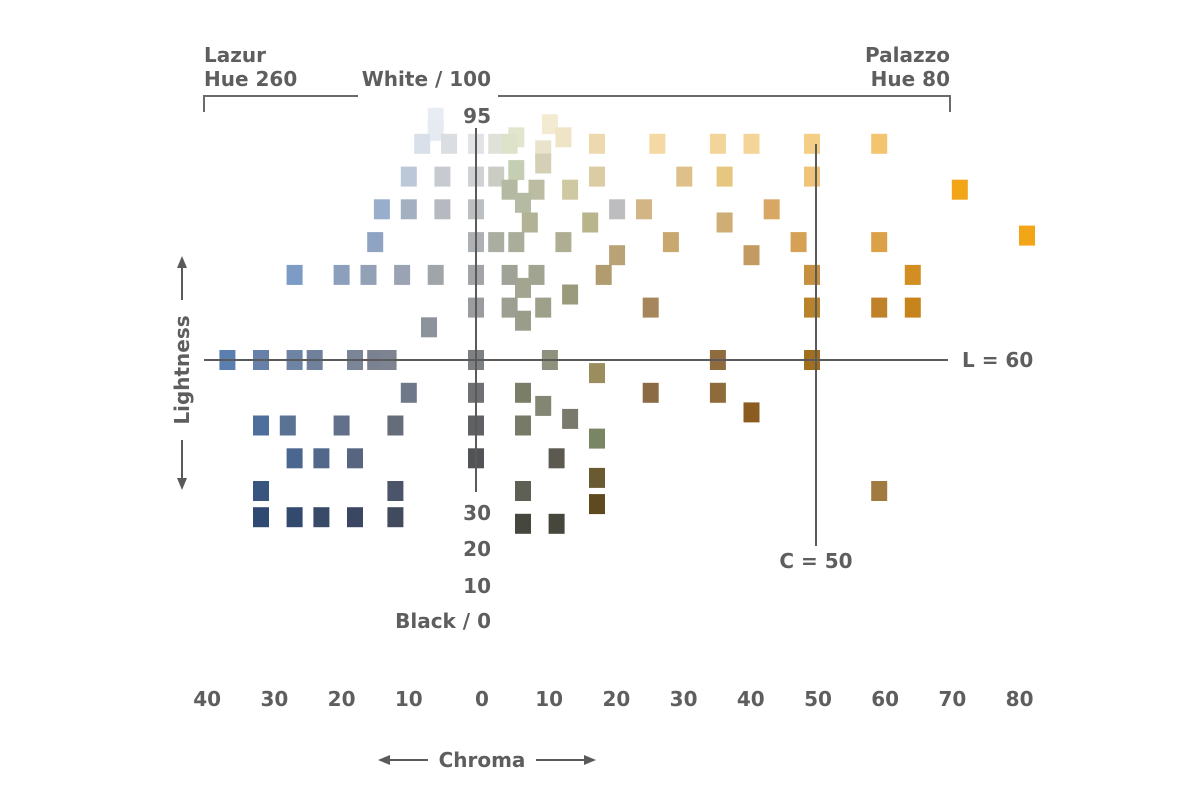 This screenshot has width=1200, height=800. I want to click on x-tick-label: 10, so click(549, 699).